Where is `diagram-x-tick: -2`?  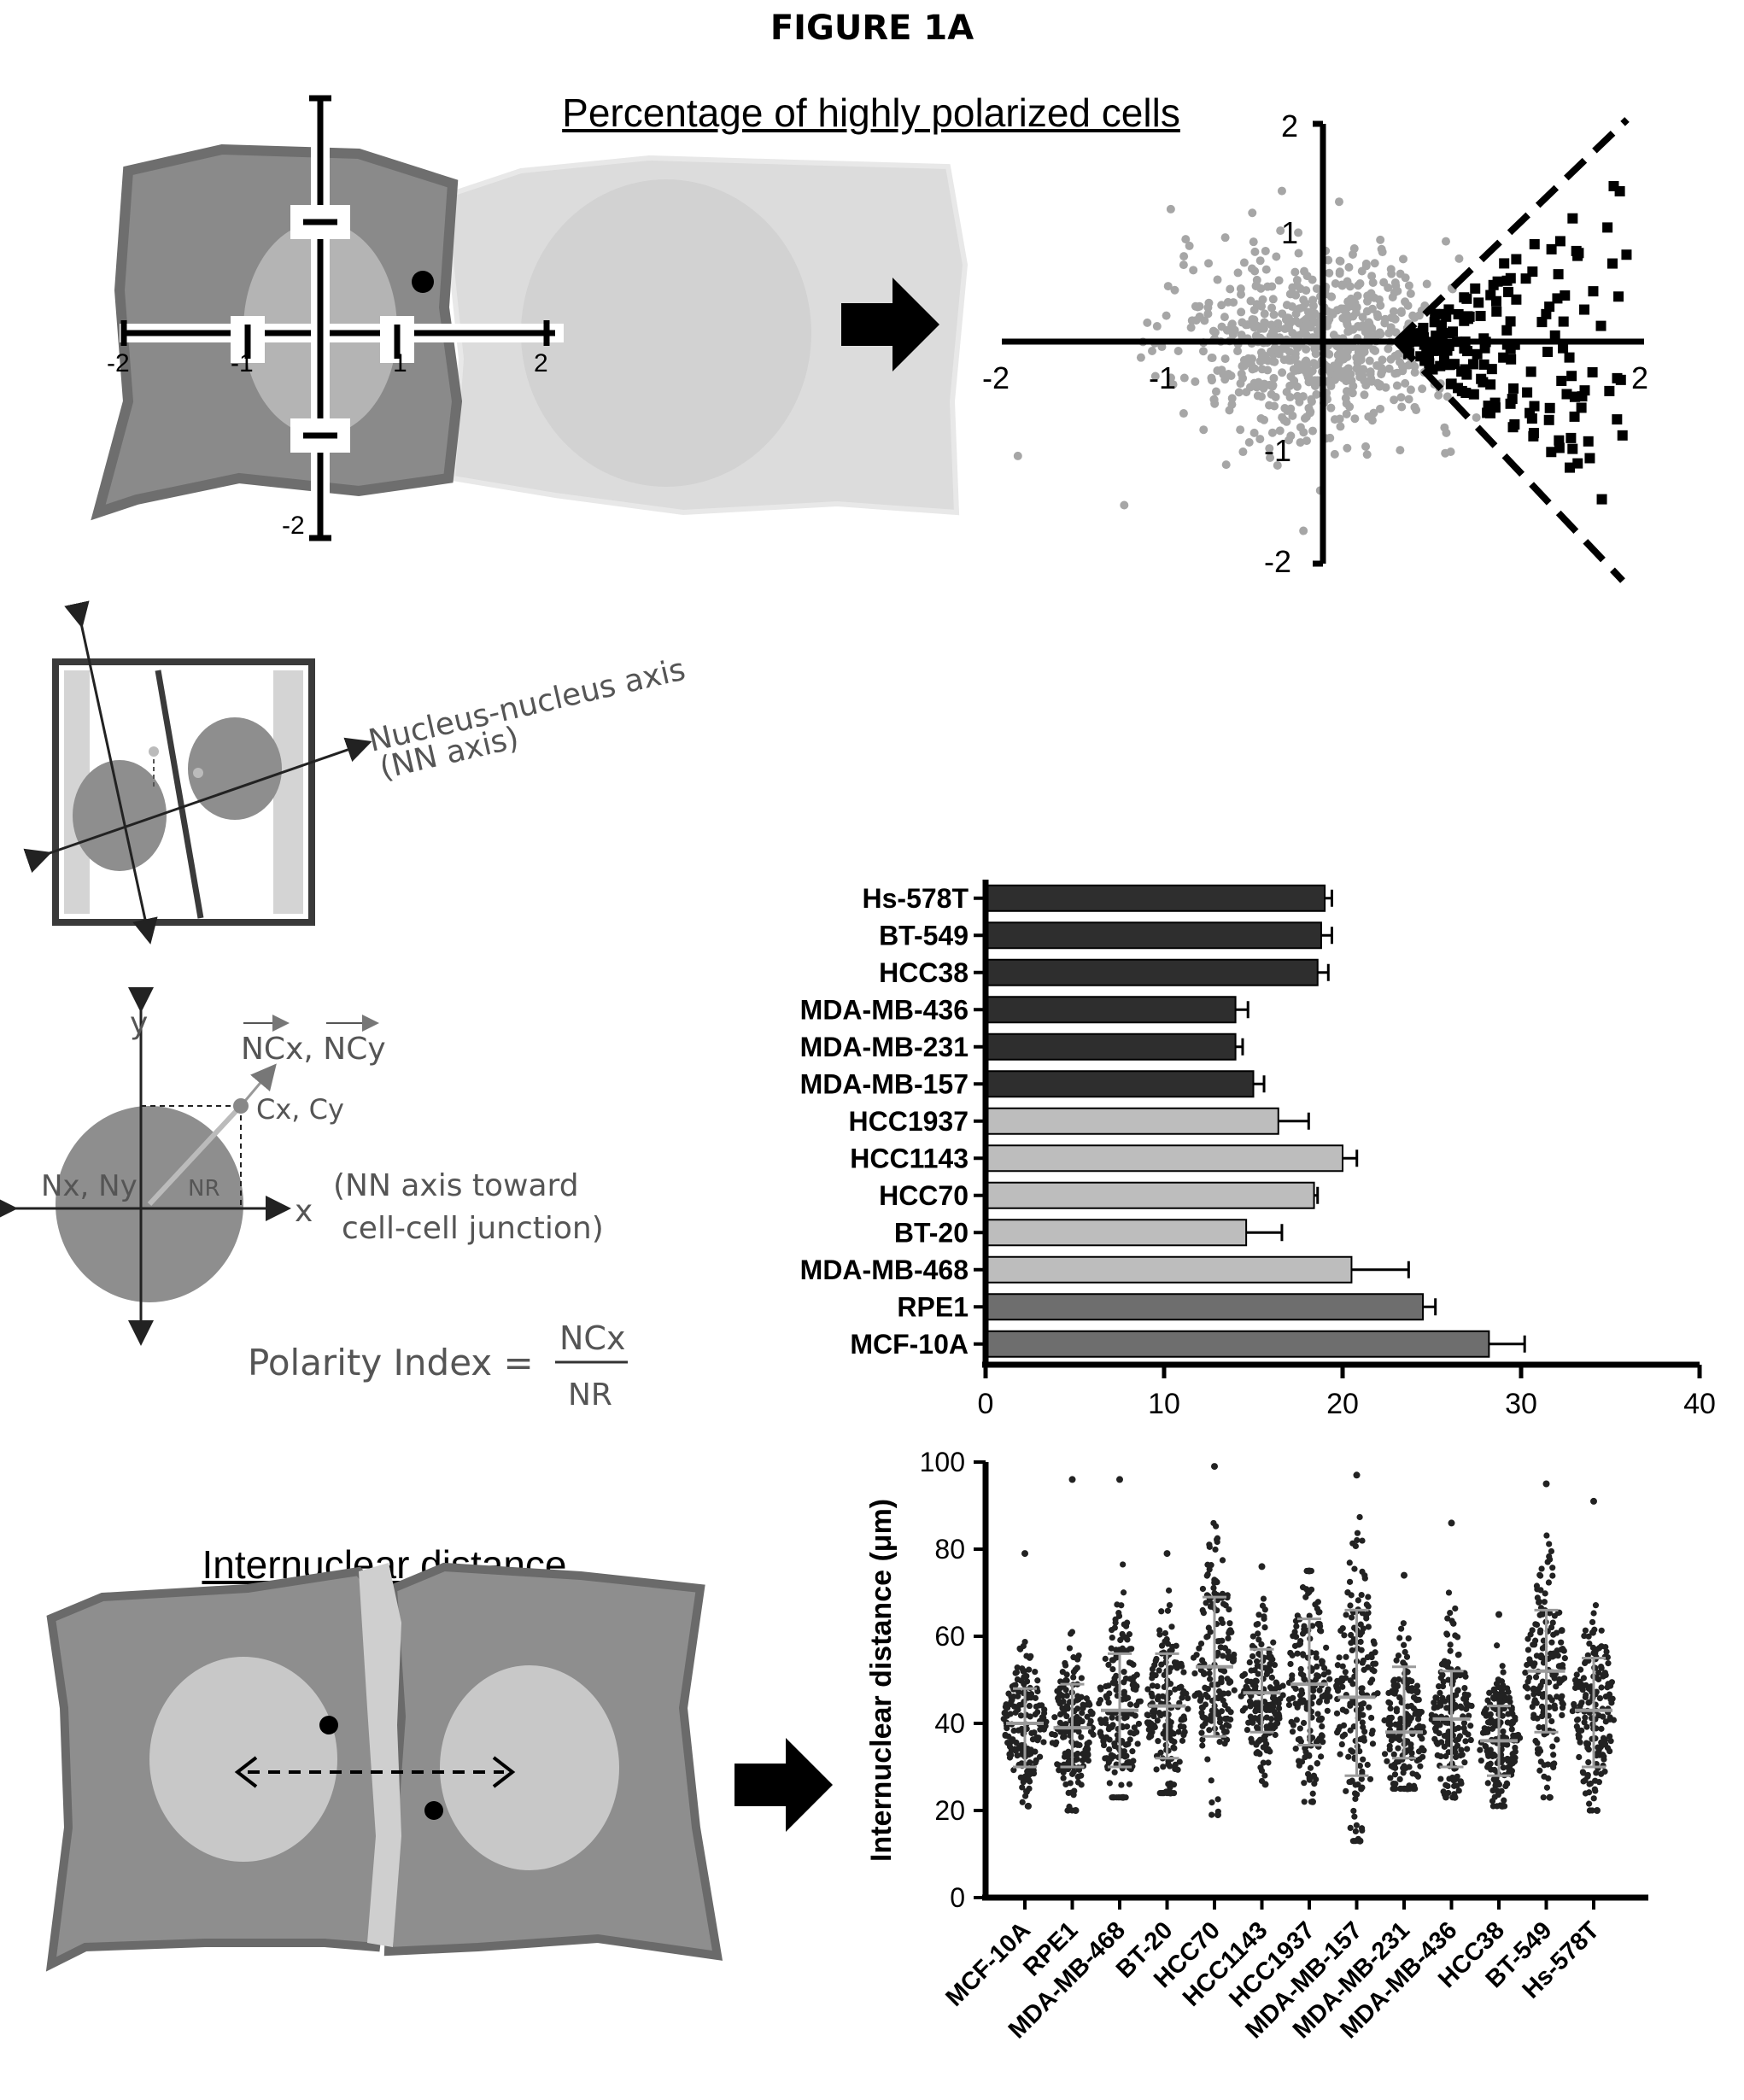 diagram-x-tick: -2 is located at coordinates (118, 363).